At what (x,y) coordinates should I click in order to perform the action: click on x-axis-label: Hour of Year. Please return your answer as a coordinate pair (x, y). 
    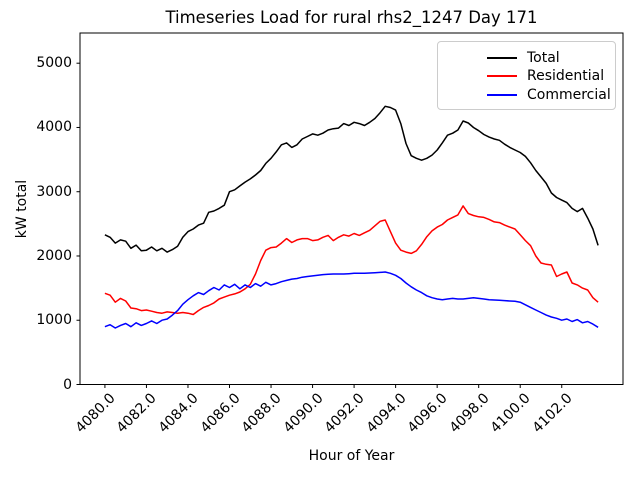
    Looking at the image, I should click on (351, 456).